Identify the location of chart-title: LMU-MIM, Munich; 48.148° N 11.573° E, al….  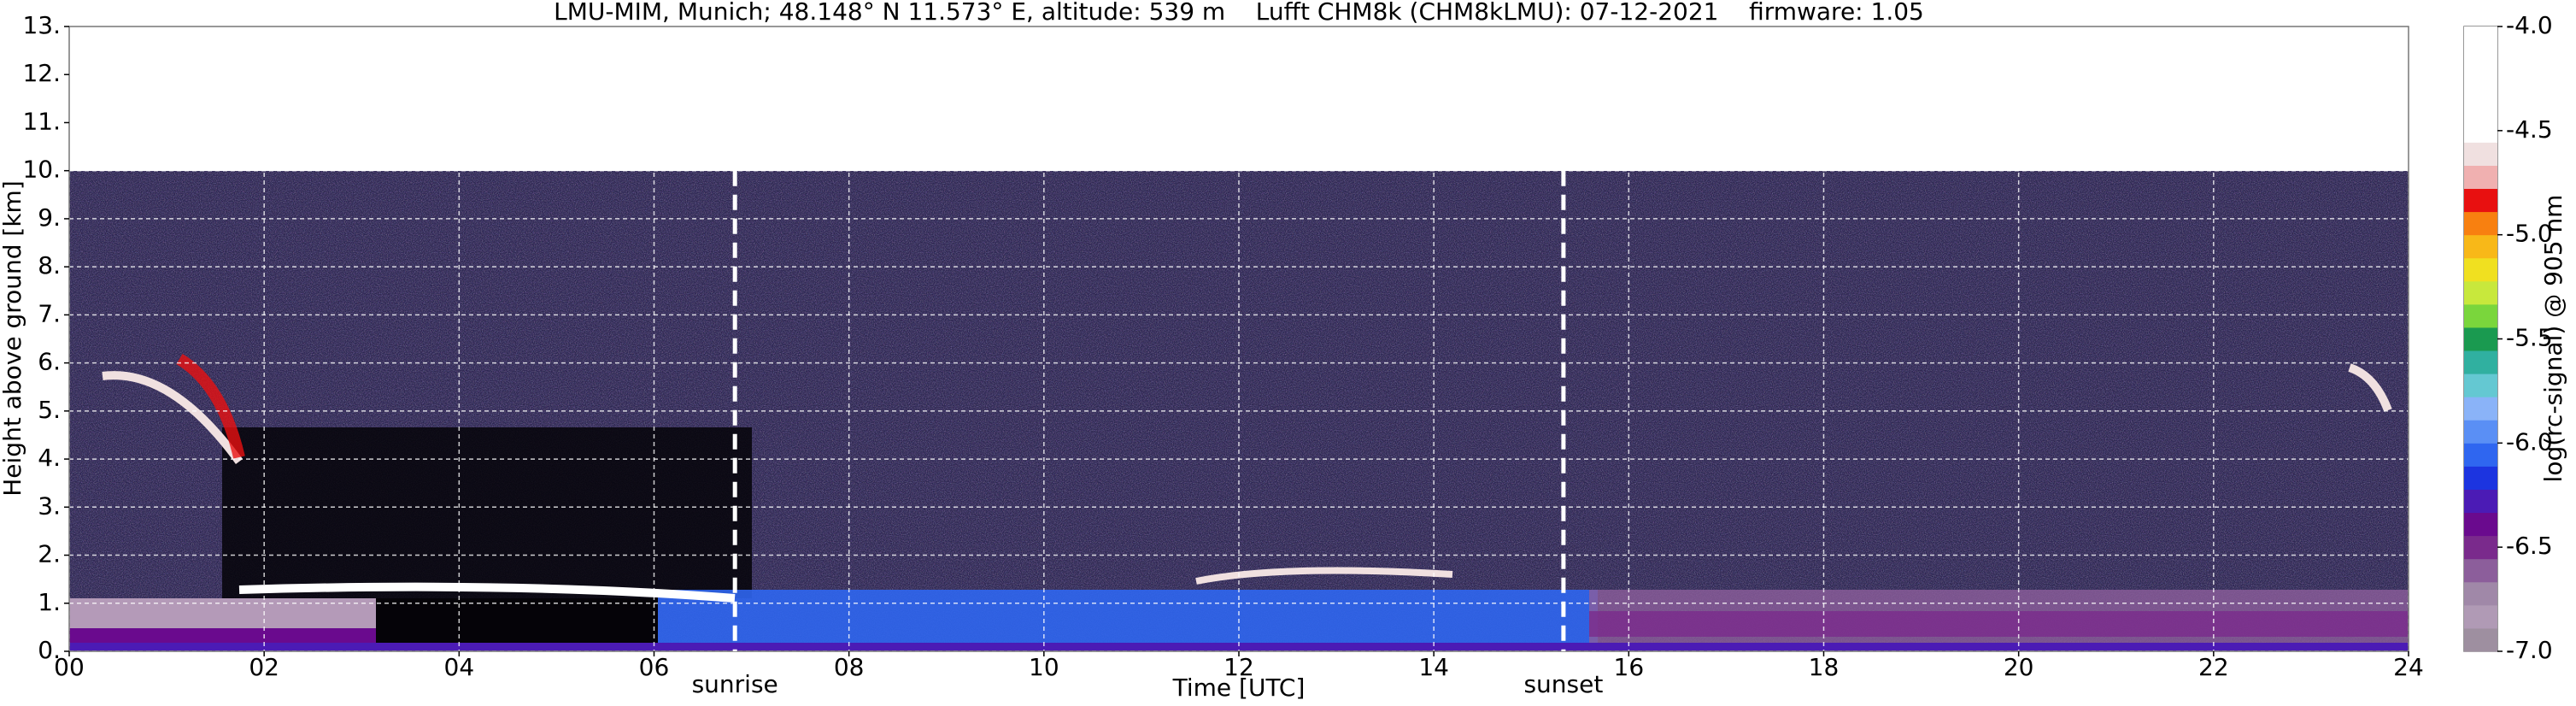
(1239, 13).